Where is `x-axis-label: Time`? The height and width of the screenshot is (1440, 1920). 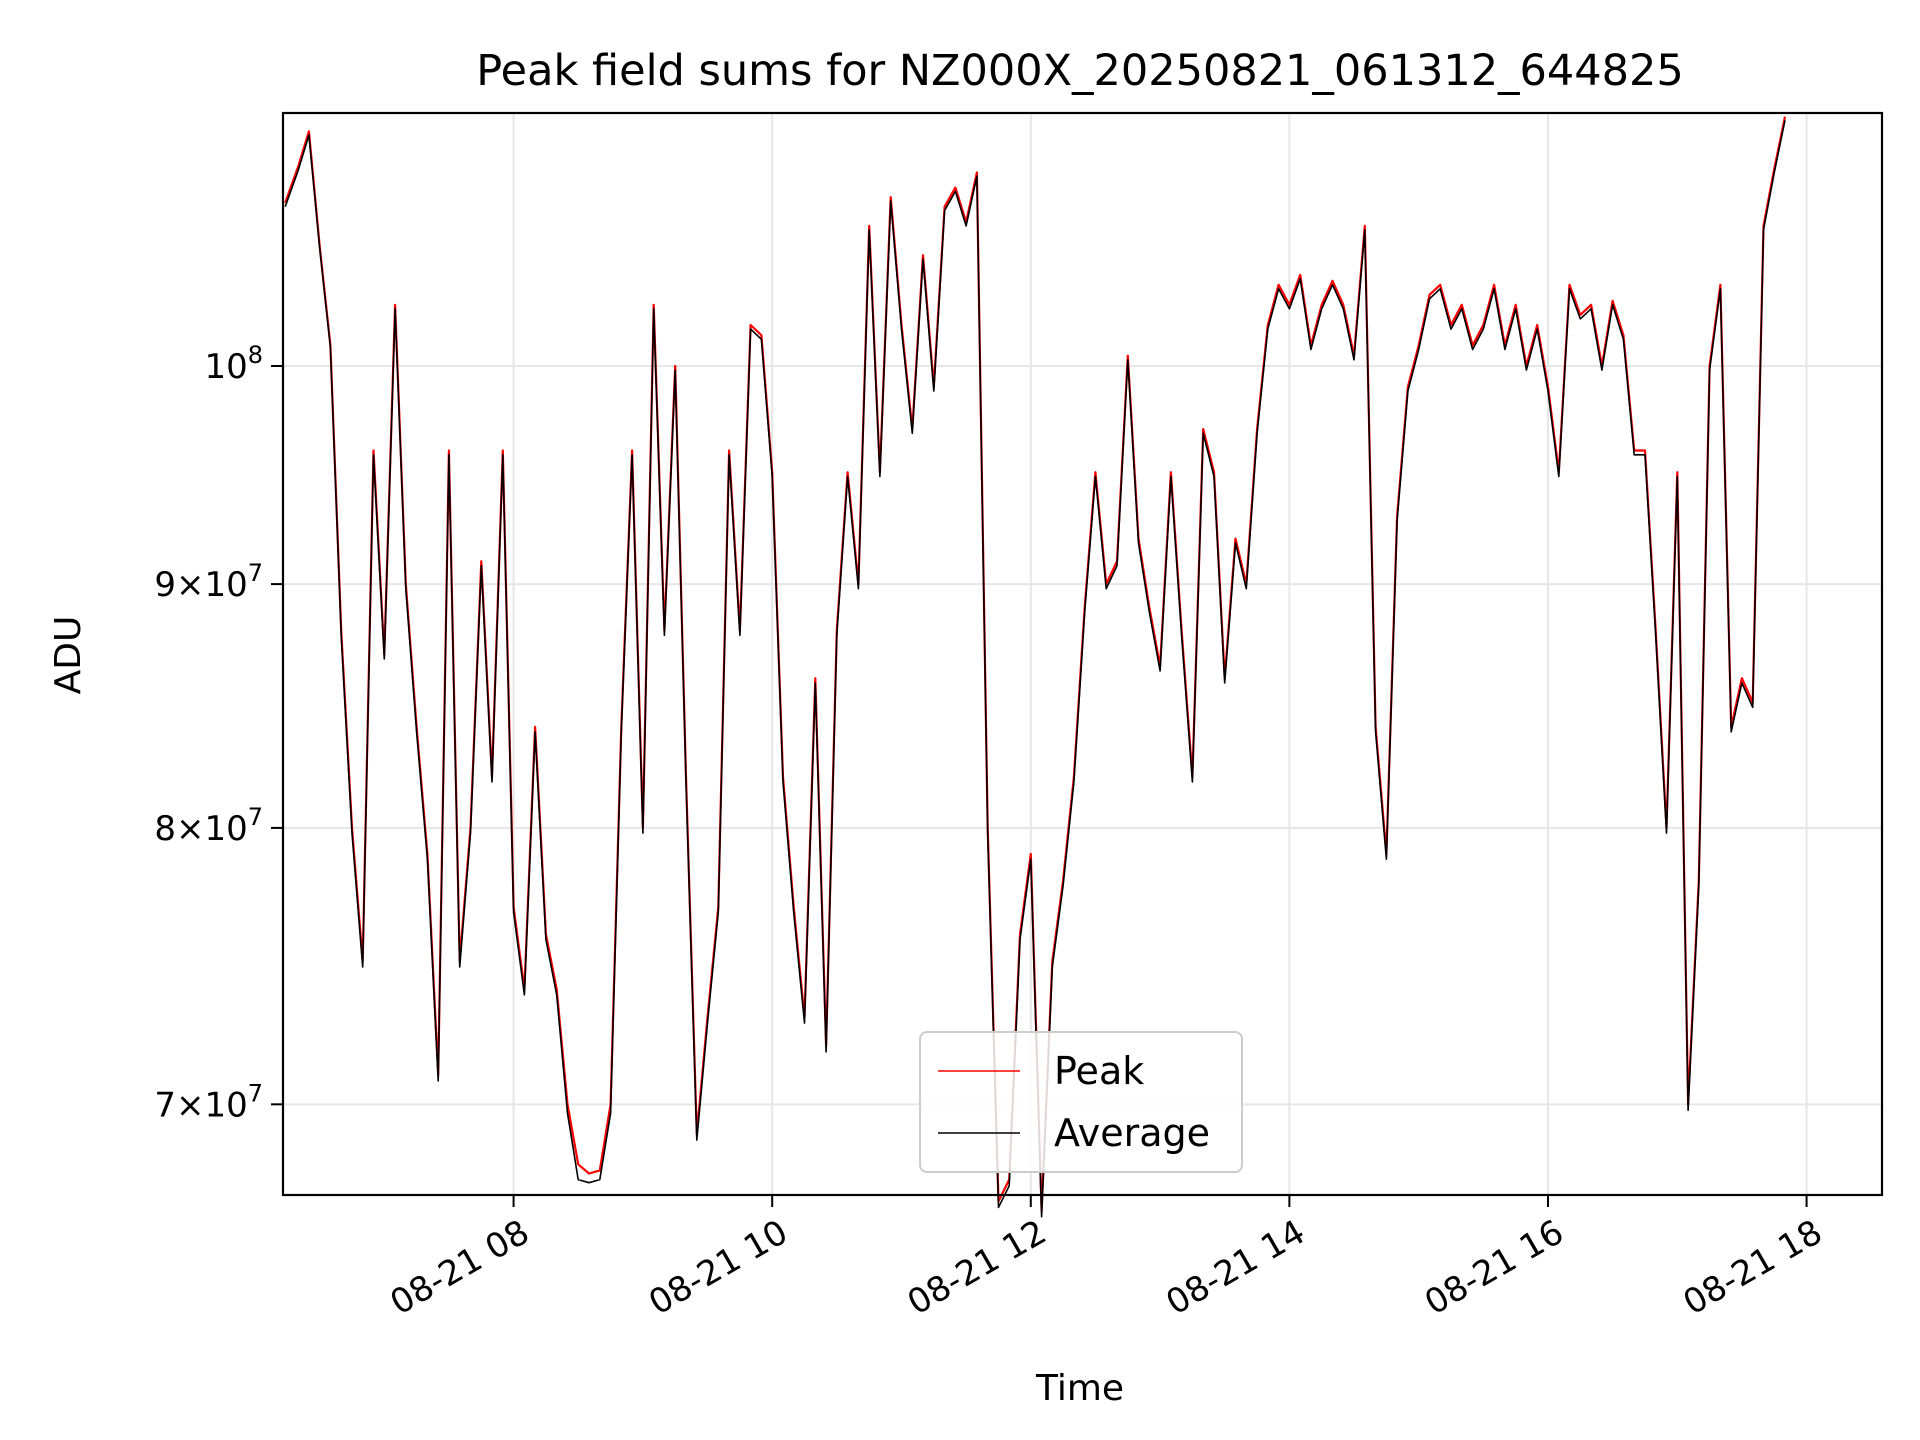 x-axis-label: Time is located at coordinates (1079, 1388).